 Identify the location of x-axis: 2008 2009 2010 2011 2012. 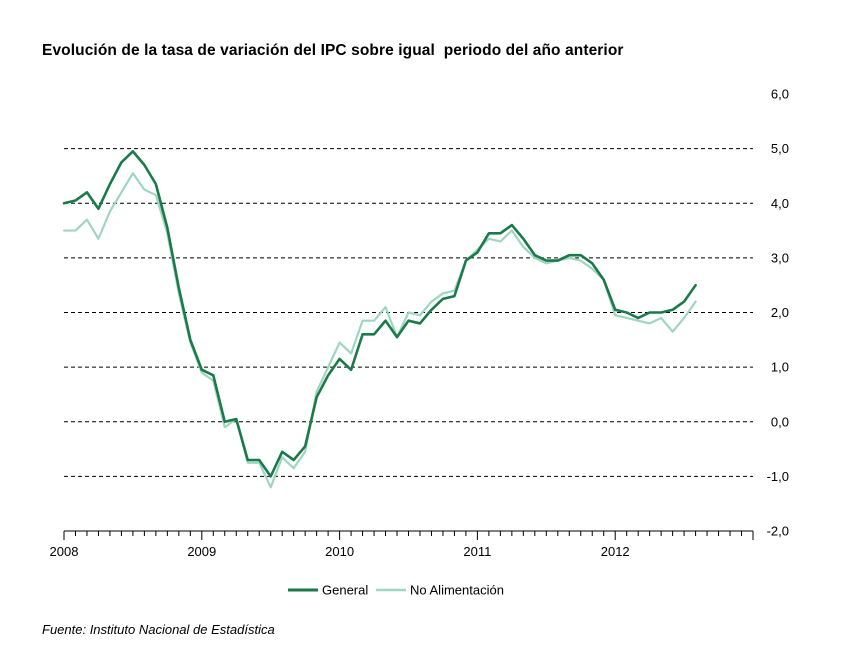
(402, 544).